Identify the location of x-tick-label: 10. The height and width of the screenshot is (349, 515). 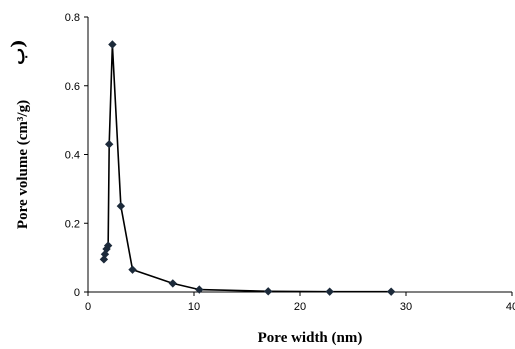
(194, 307).